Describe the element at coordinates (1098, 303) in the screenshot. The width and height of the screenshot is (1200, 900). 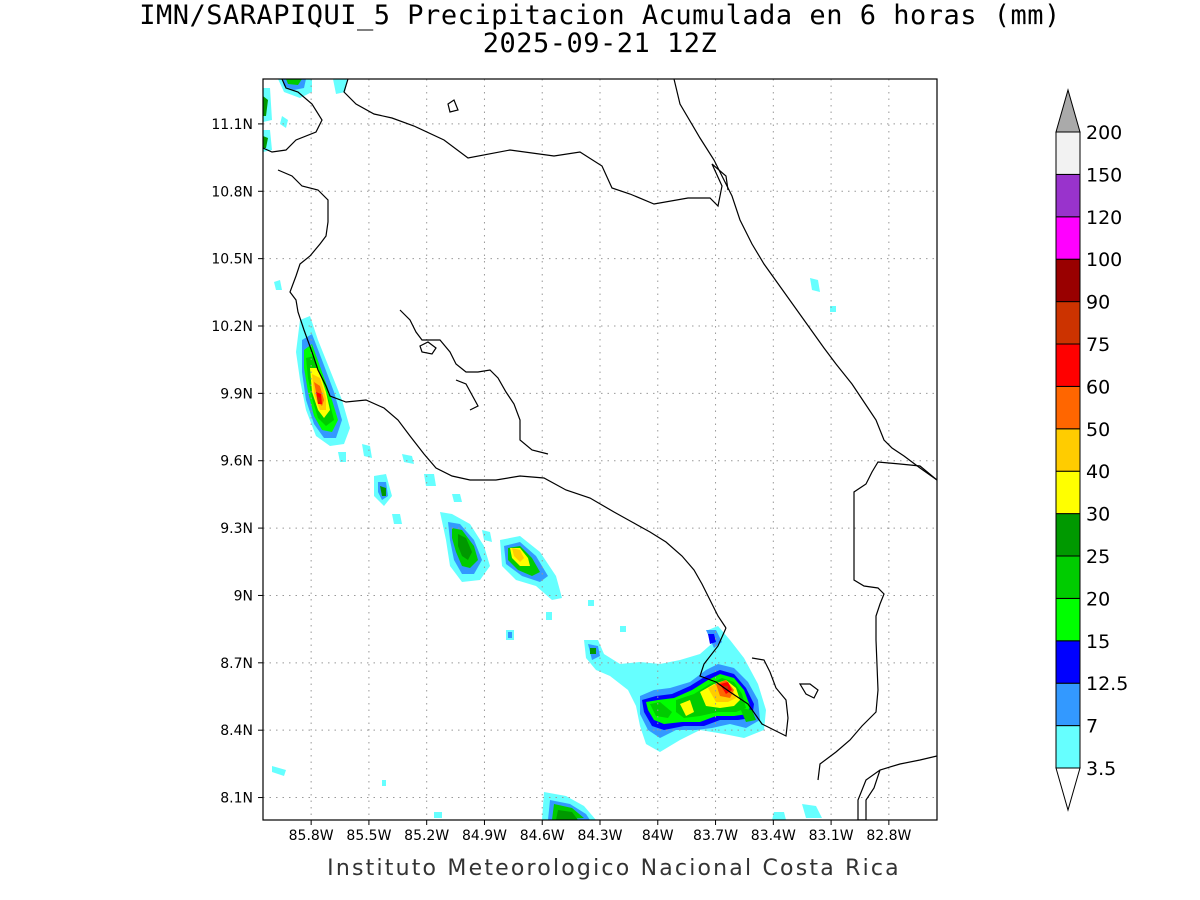
I see `colorbar-label: 90` at that location.